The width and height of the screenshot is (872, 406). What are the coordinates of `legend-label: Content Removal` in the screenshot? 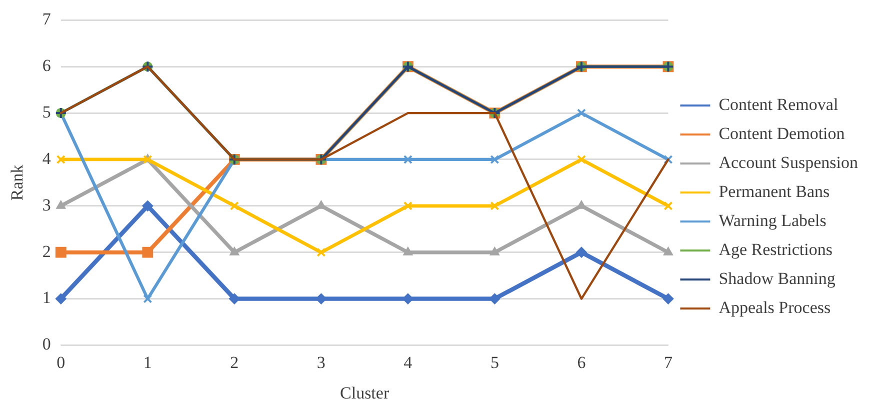 It's located at (778, 104).